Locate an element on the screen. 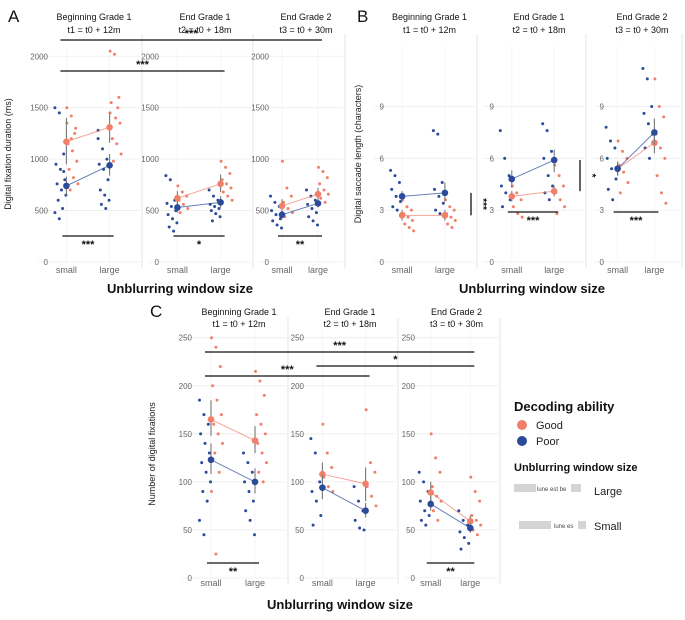 The width and height of the screenshot is (685, 620). cross-sig-label: *** is located at coordinates (143, 65).